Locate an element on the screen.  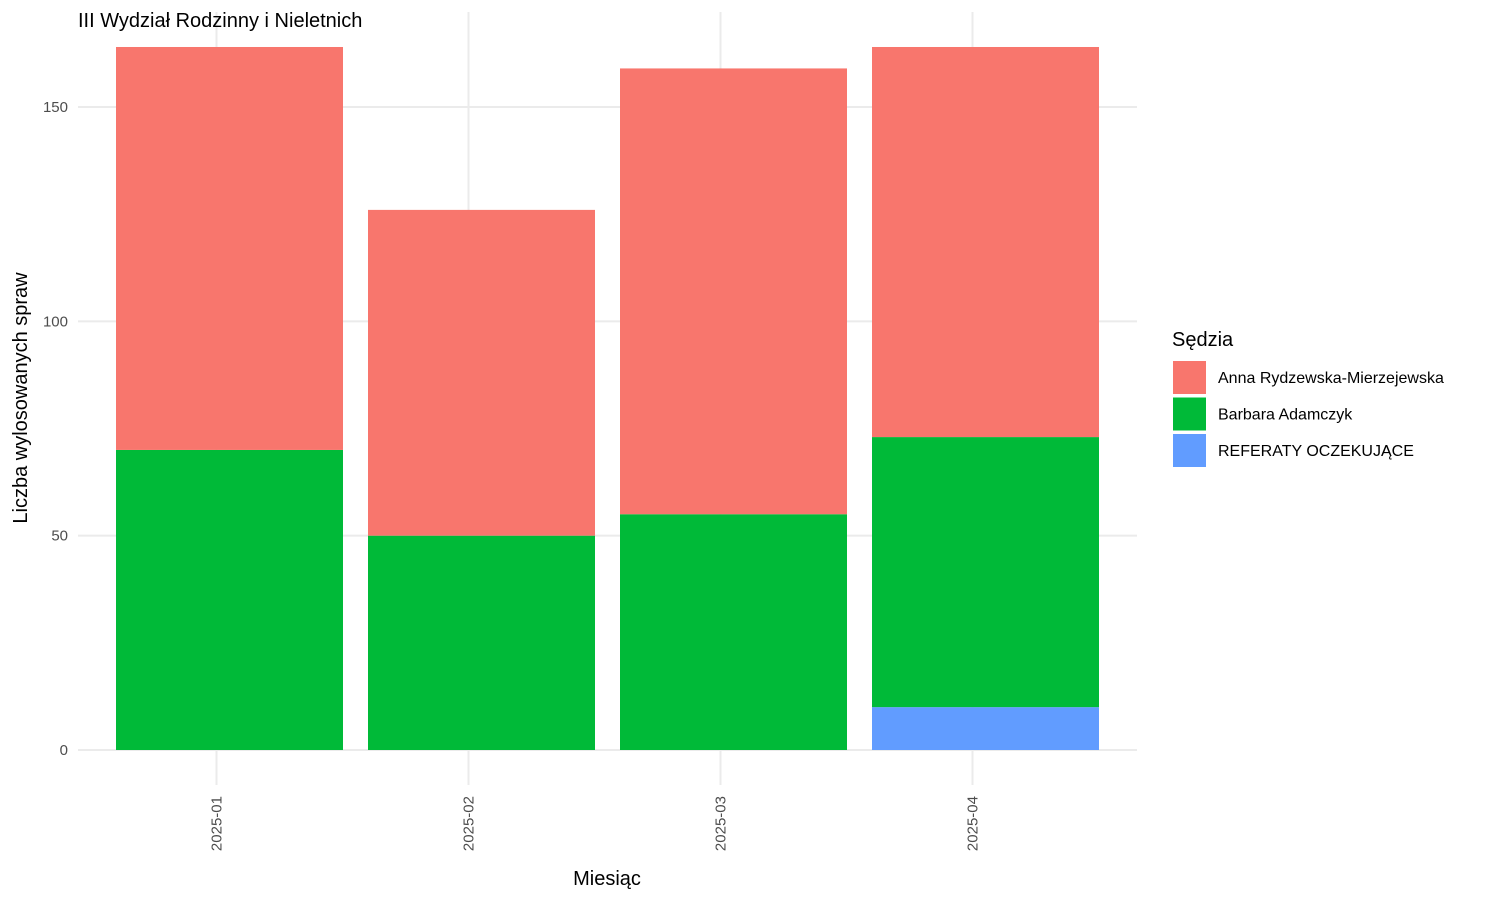
y-tick-label: 100 is located at coordinates (55, 321).